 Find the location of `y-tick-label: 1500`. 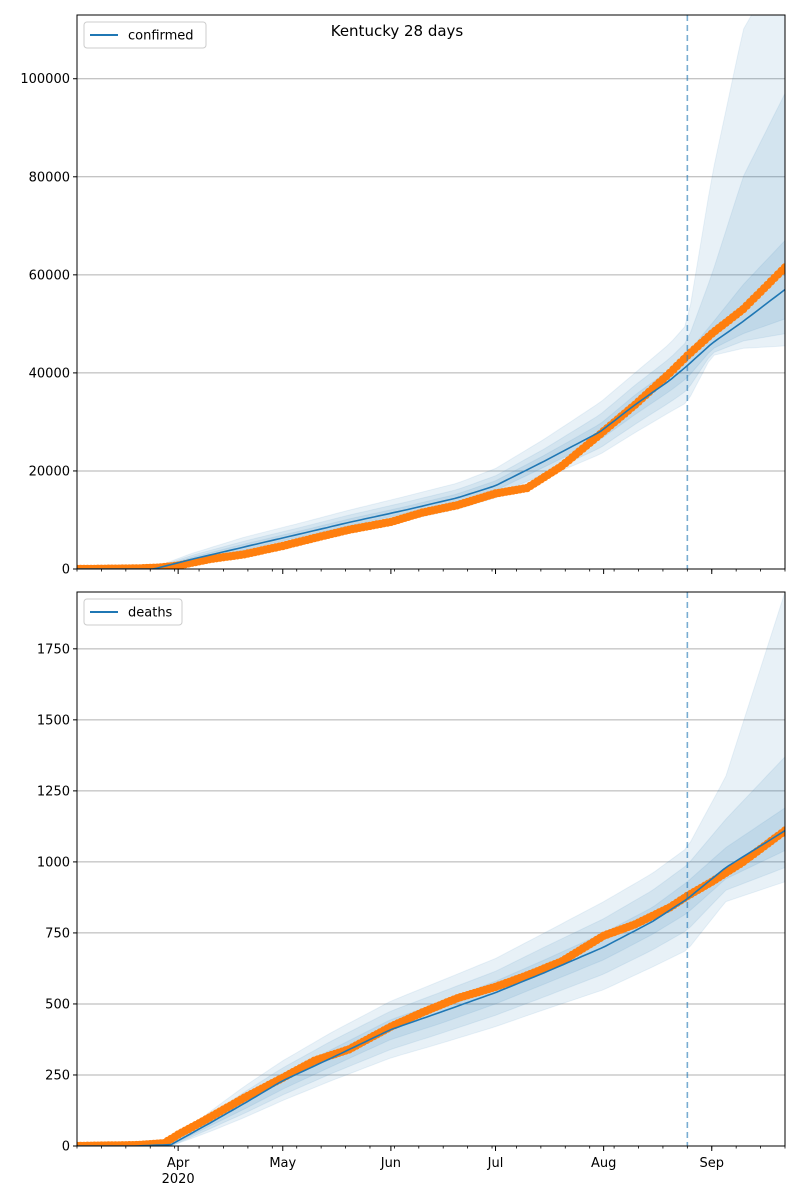

y-tick-label: 1500 is located at coordinates (53, 720).